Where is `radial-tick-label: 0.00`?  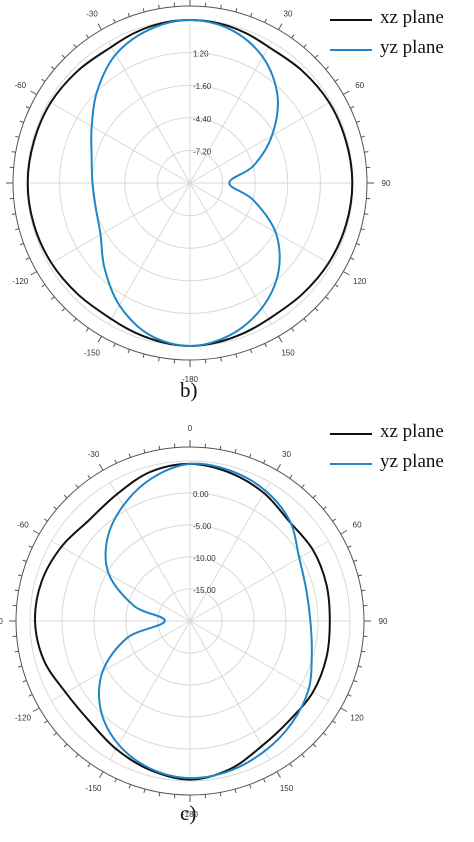 radial-tick-label: 0.00 is located at coordinates (201, 494).